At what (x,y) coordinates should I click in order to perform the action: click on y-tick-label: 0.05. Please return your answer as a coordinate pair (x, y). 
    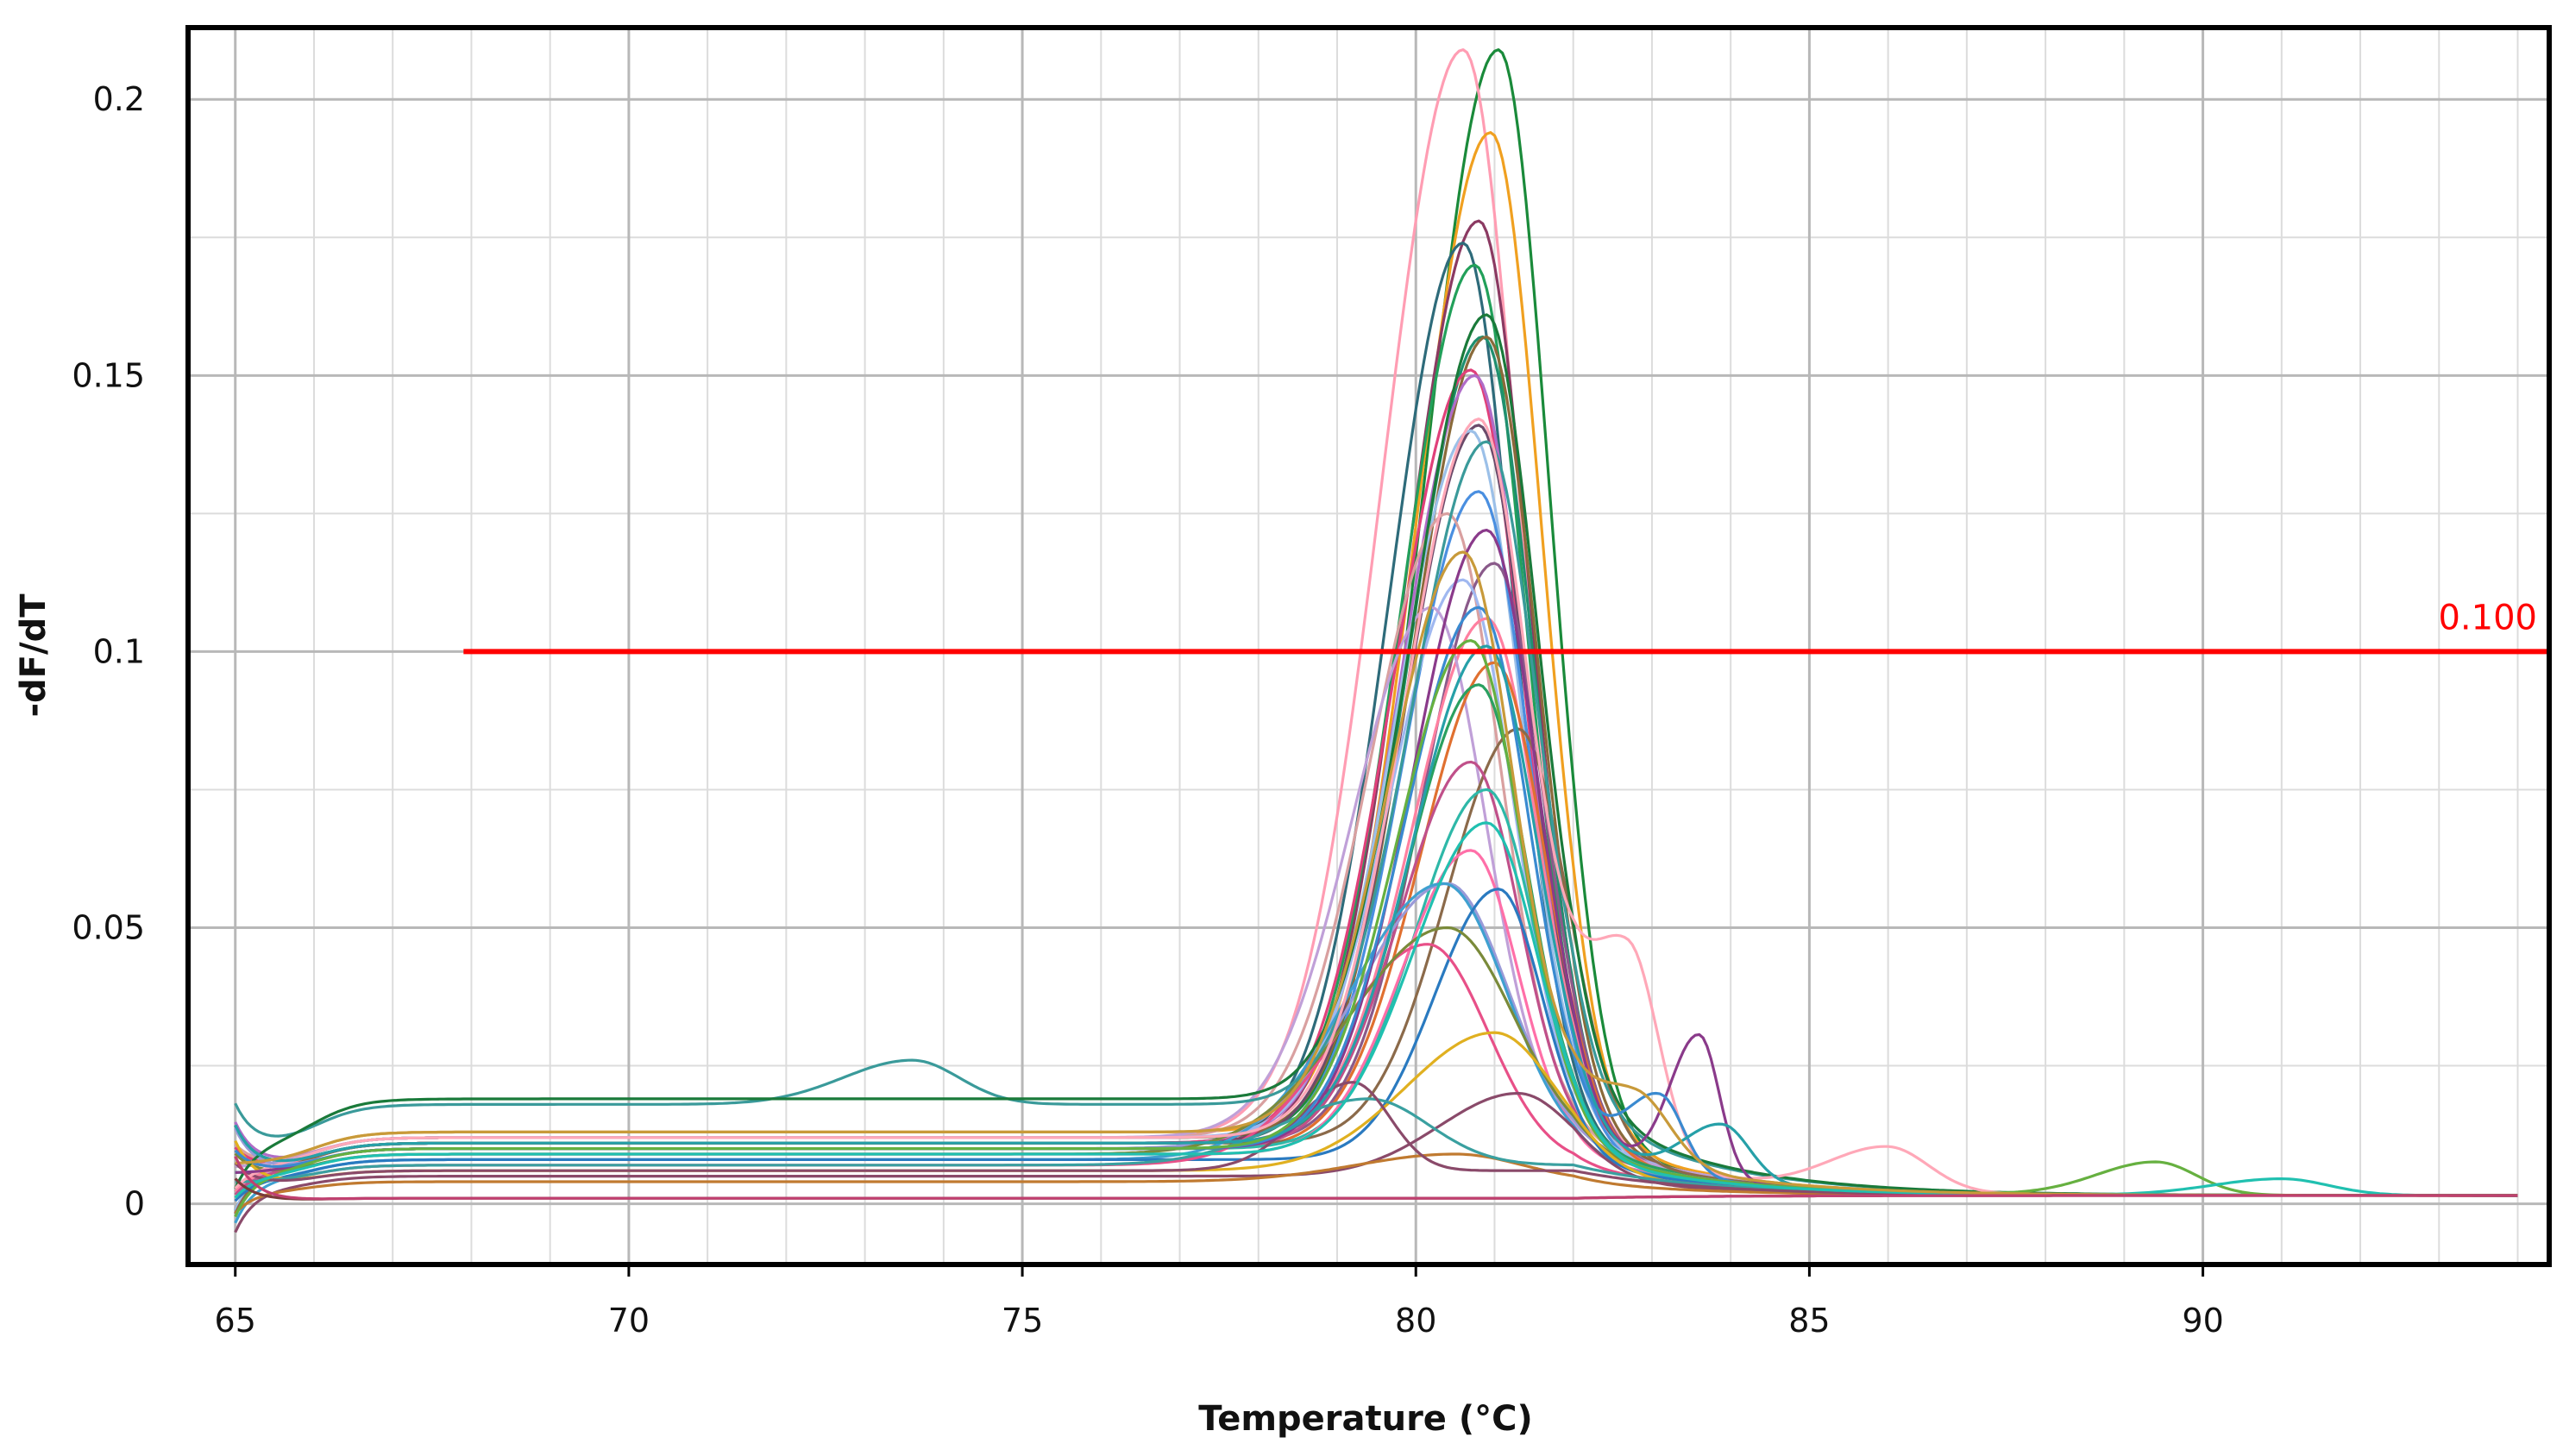
    Looking at the image, I should click on (108, 927).